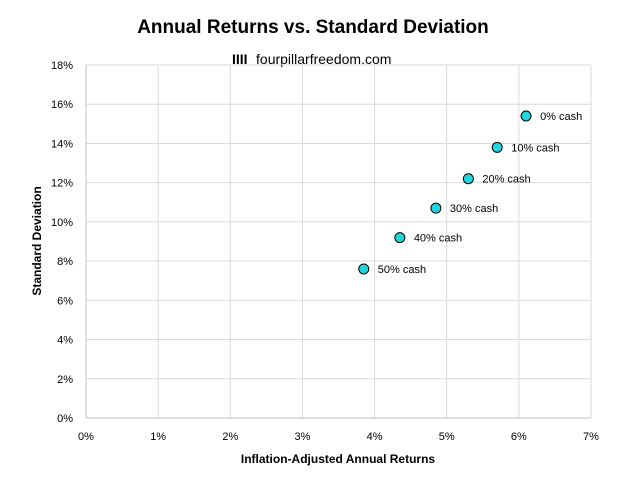 Image resolution: width=627 pixels, height=481 pixels. What do you see at coordinates (519, 437) in the screenshot?
I see `x-tick-label: 6%` at bounding box center [519, 437].